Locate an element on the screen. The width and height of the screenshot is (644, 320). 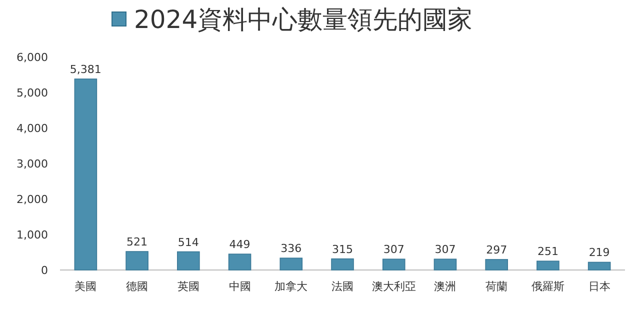
x-tick-label: 中國 is located at coordinates (239, 286).